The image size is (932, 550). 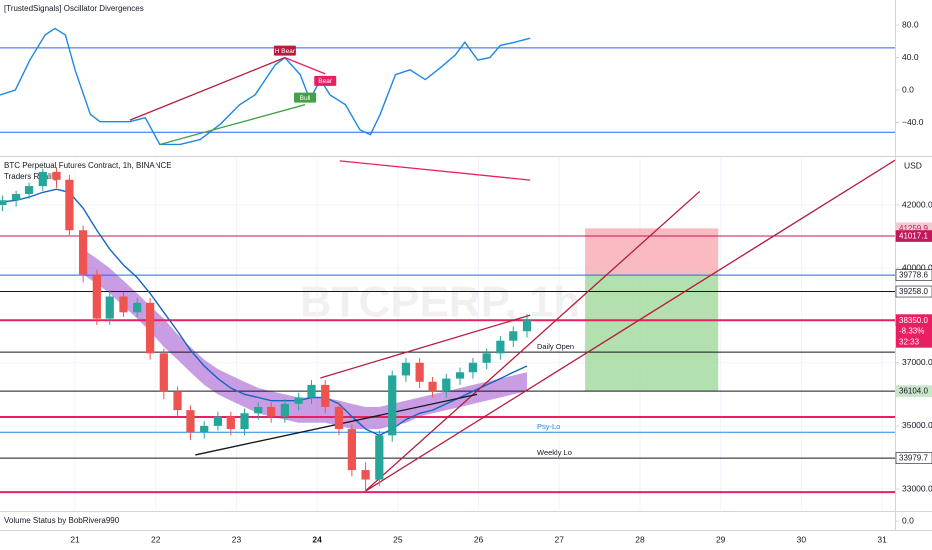 I want to click on countdown: 32:33, so click(x=909, y=341).